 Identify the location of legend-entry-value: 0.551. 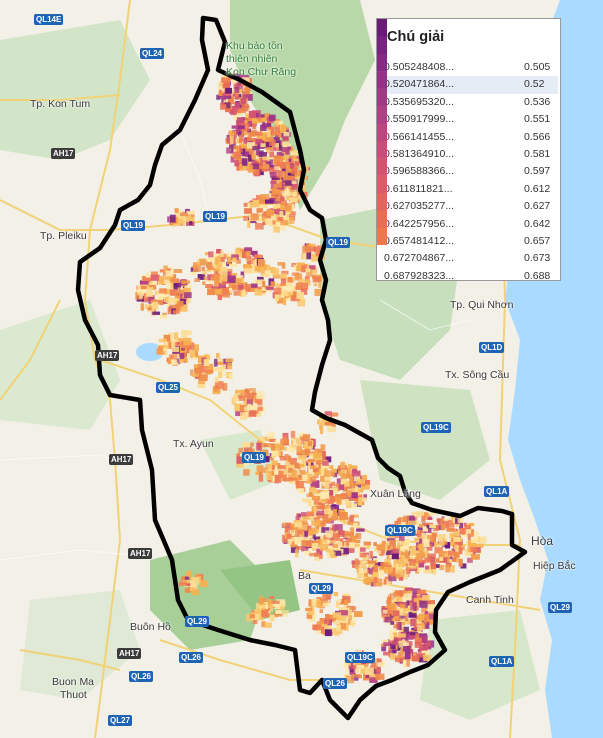
(537, 119).